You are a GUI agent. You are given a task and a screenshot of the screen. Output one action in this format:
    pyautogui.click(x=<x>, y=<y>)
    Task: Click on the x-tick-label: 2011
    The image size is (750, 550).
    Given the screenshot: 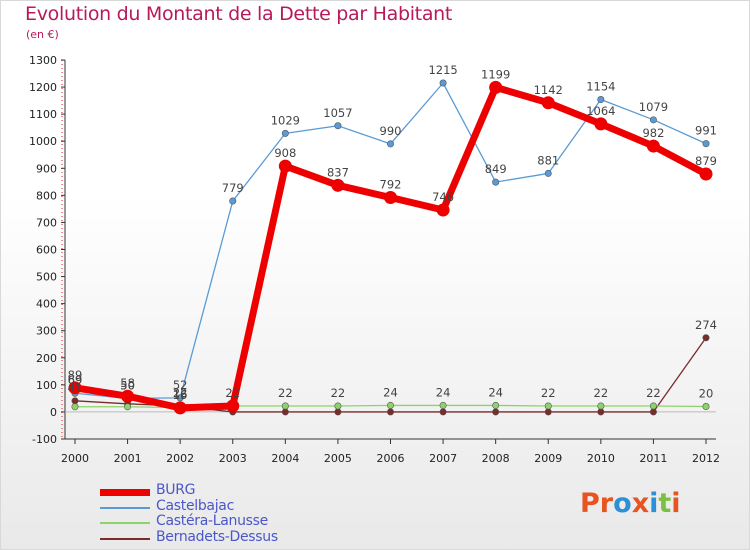 What is the action you would take?
    pyautogui.click(x=653, y=458)
    